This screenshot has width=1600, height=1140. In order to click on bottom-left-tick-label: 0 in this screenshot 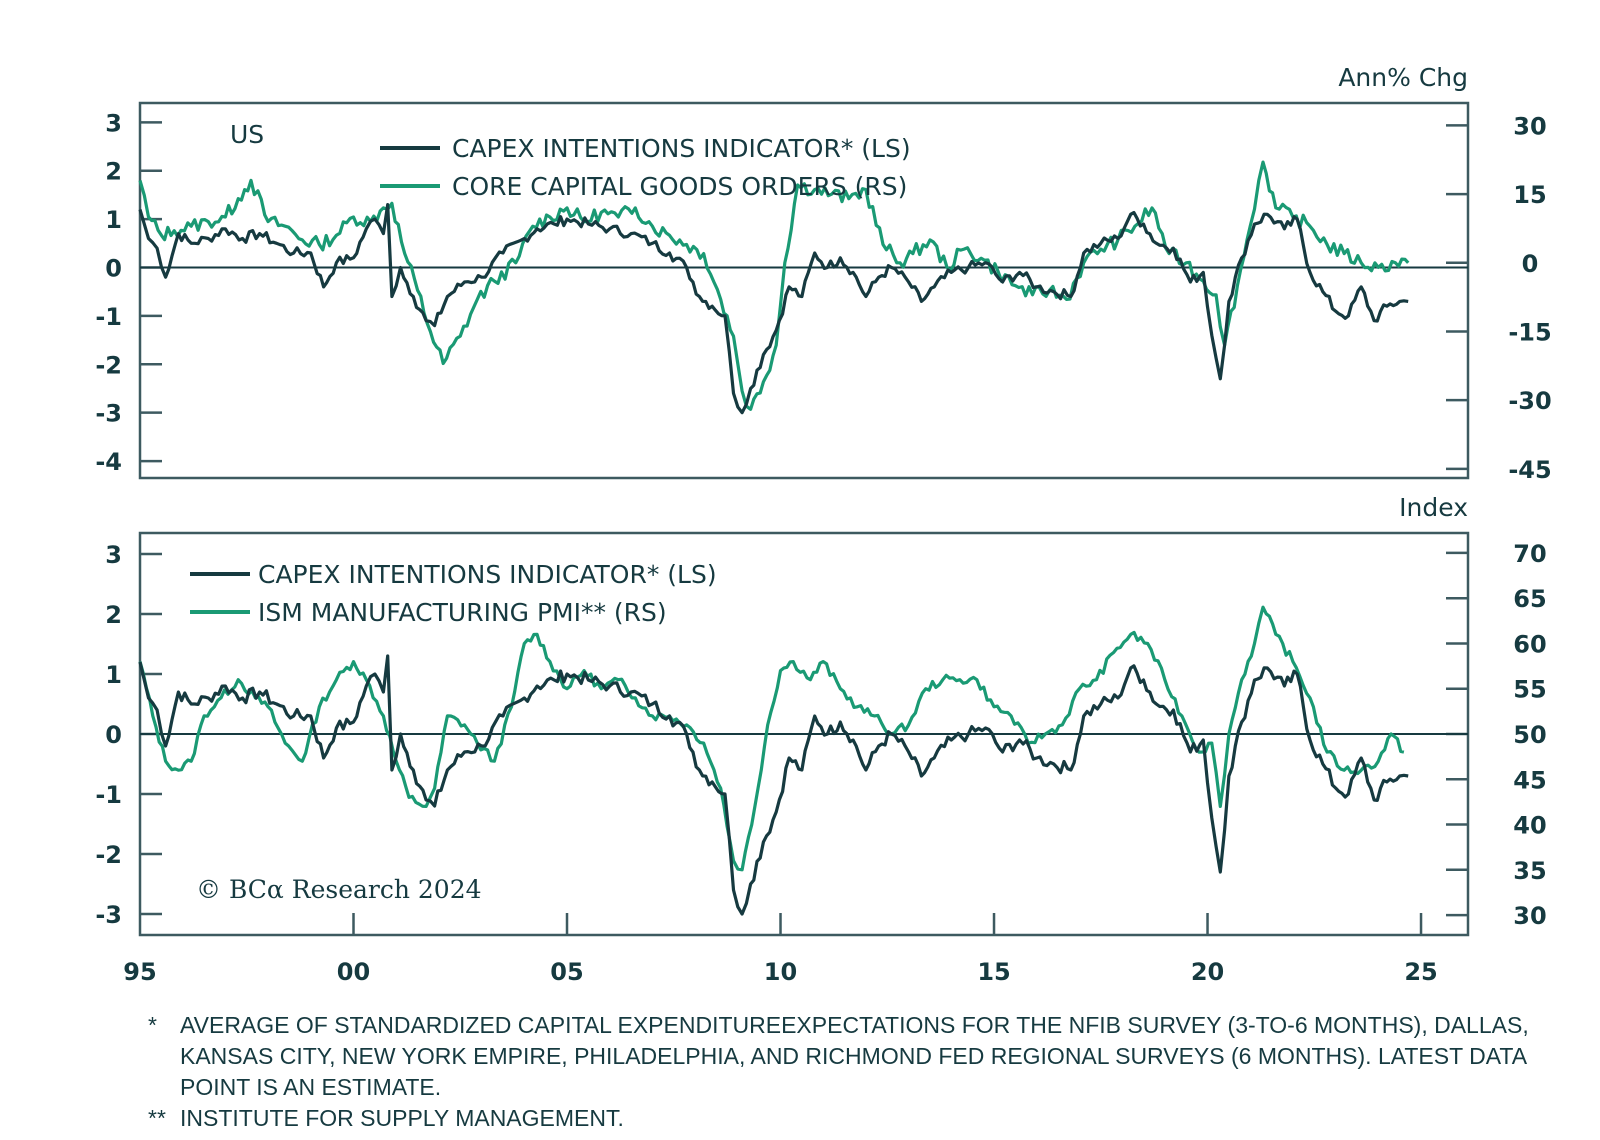, I will do `click(113, 735)`.